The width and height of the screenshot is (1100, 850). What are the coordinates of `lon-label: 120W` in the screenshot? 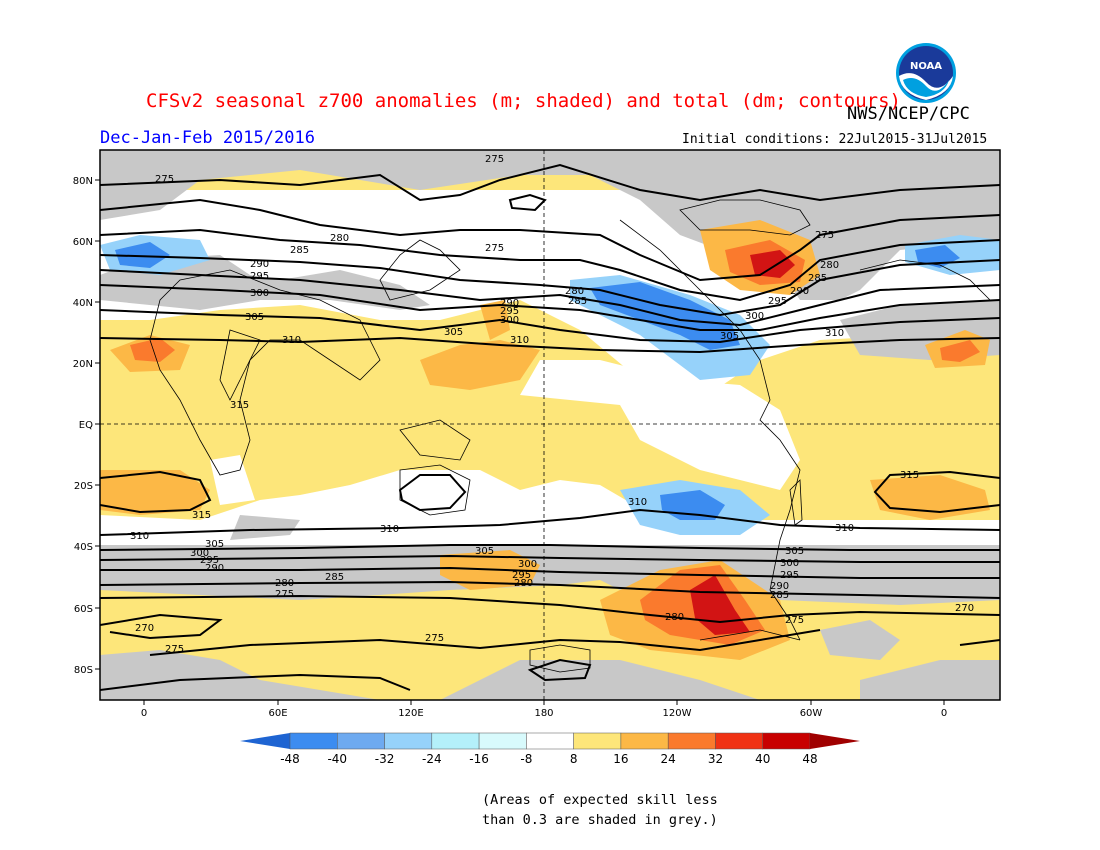 It's located at (677, 713).